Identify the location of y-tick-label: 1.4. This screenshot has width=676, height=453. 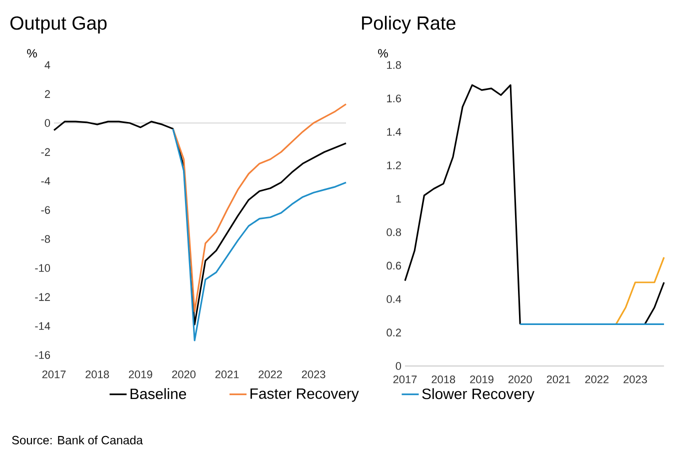
(394, 132).